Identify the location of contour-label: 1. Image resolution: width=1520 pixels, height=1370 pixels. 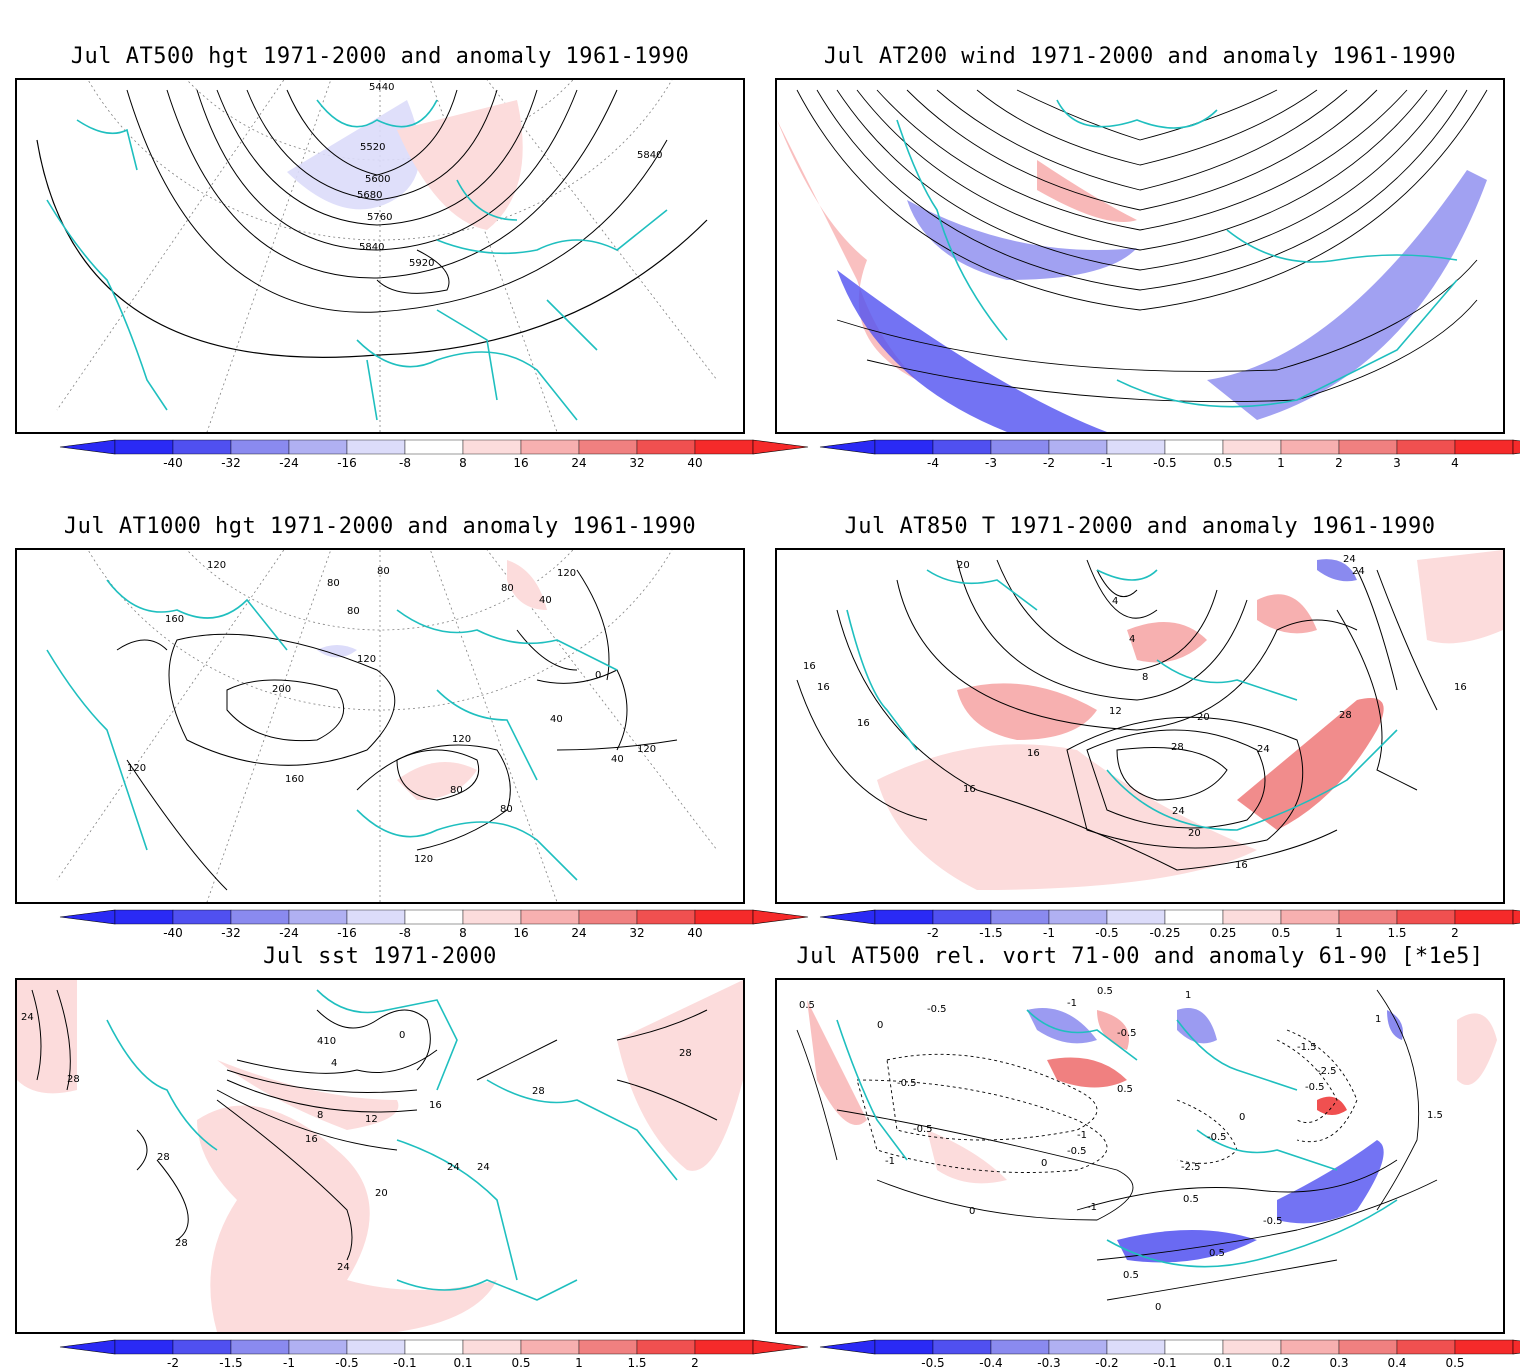
(1378, 1019).